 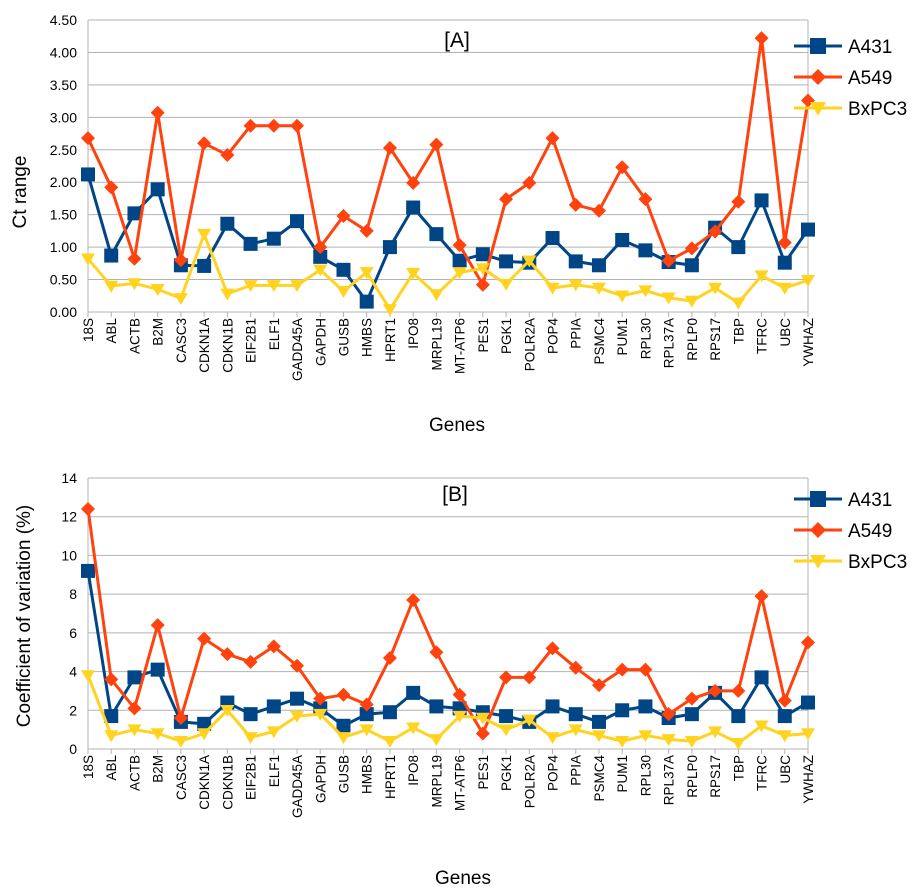 I want to click on y-tick-label: 4, so click(x=73, y=672).